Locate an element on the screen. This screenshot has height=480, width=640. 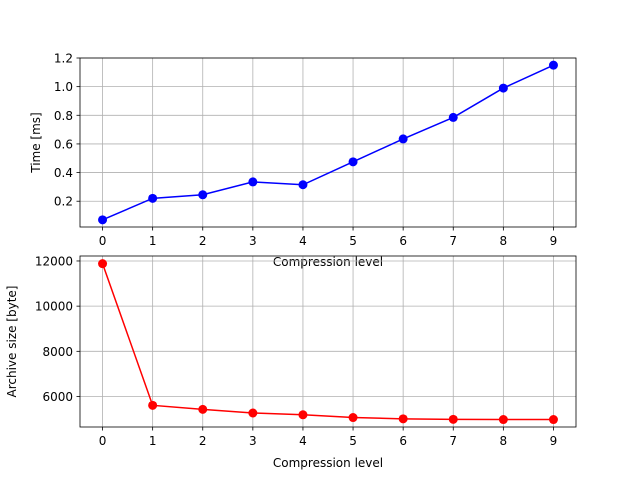
time-chart-ytick-label: 0.8 is located at coordinates (63, 116).